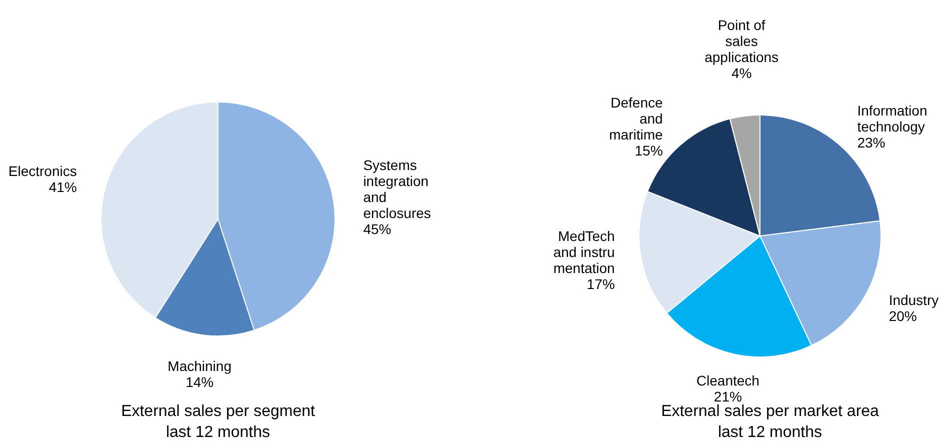 This screenshot has width=939, height=444. I want to click on slice-label: Defence and maritime 15%, so click(636, 126).